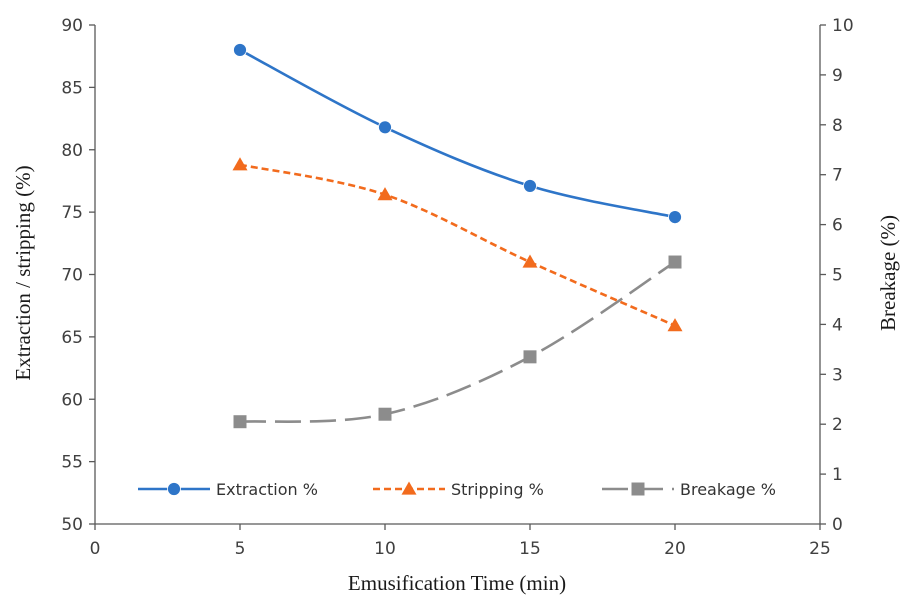 This screenshot has width=907, height=595. What do you see at coordinates (95, 549) in the screenshot?
I see `x-tick-label: 0` at bounding box center [95, 549].